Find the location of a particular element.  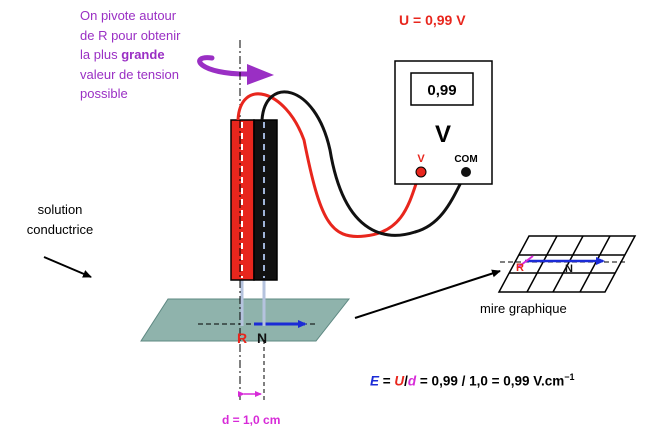

mire-label: mire graphique is located at coordinates (523, 308).